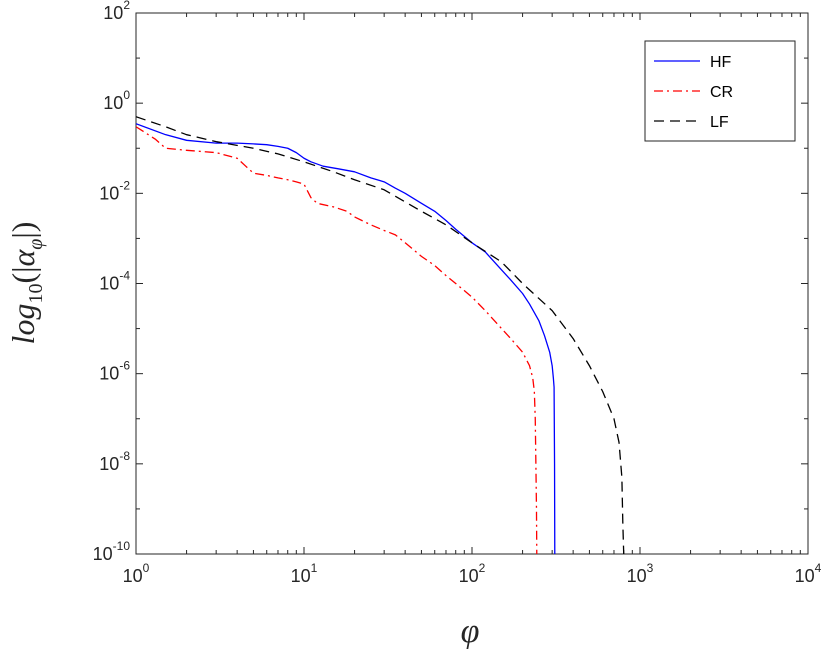 Image resolution: width=830 pixels, height=655 pixels. I want to click on y-tick-label: 10⁰, so click(116, 100).